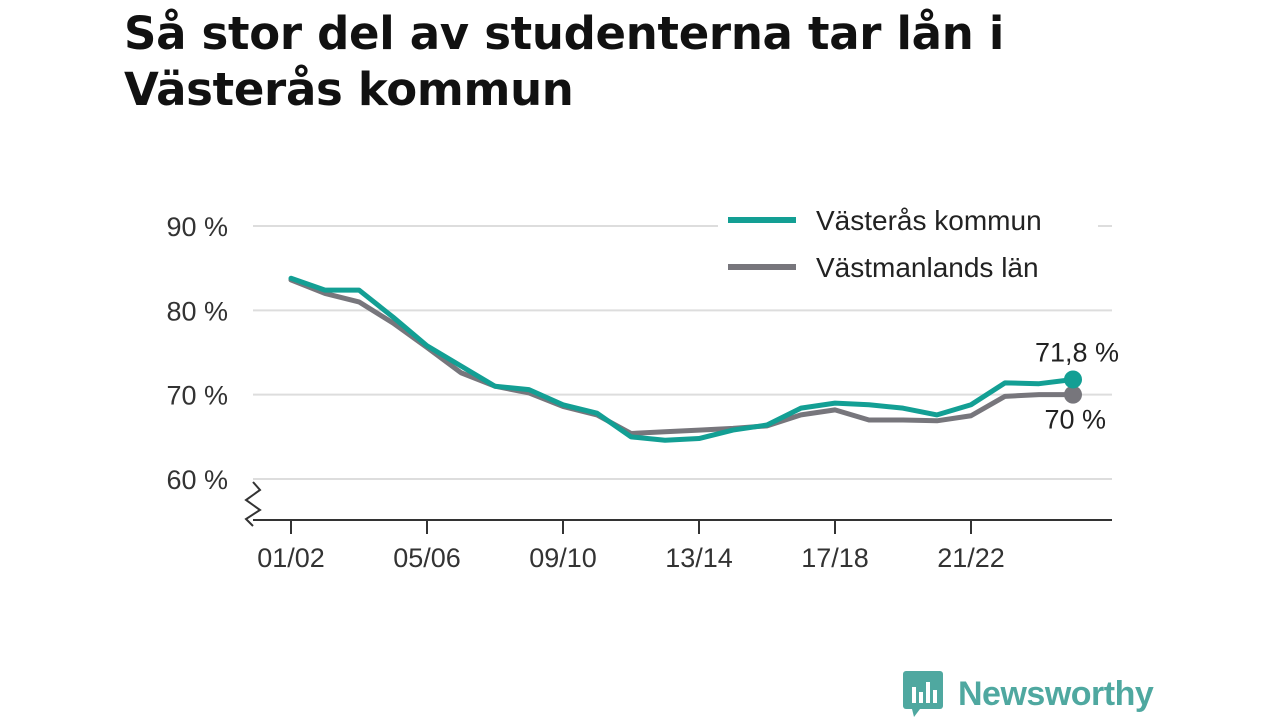  Describe the element at coordinates (1075, 420) in the screenshot. I see `end-label-vastmanland: 70 %` at that location.